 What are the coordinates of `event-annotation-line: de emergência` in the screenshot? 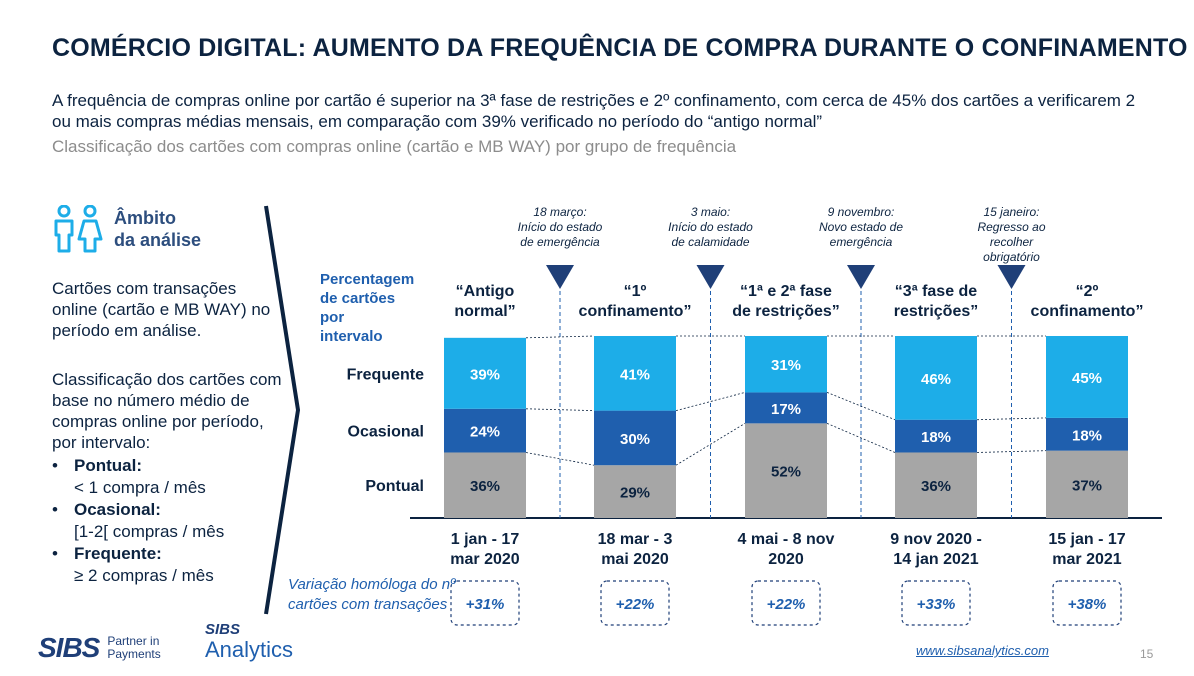 It's located at (560, 242).